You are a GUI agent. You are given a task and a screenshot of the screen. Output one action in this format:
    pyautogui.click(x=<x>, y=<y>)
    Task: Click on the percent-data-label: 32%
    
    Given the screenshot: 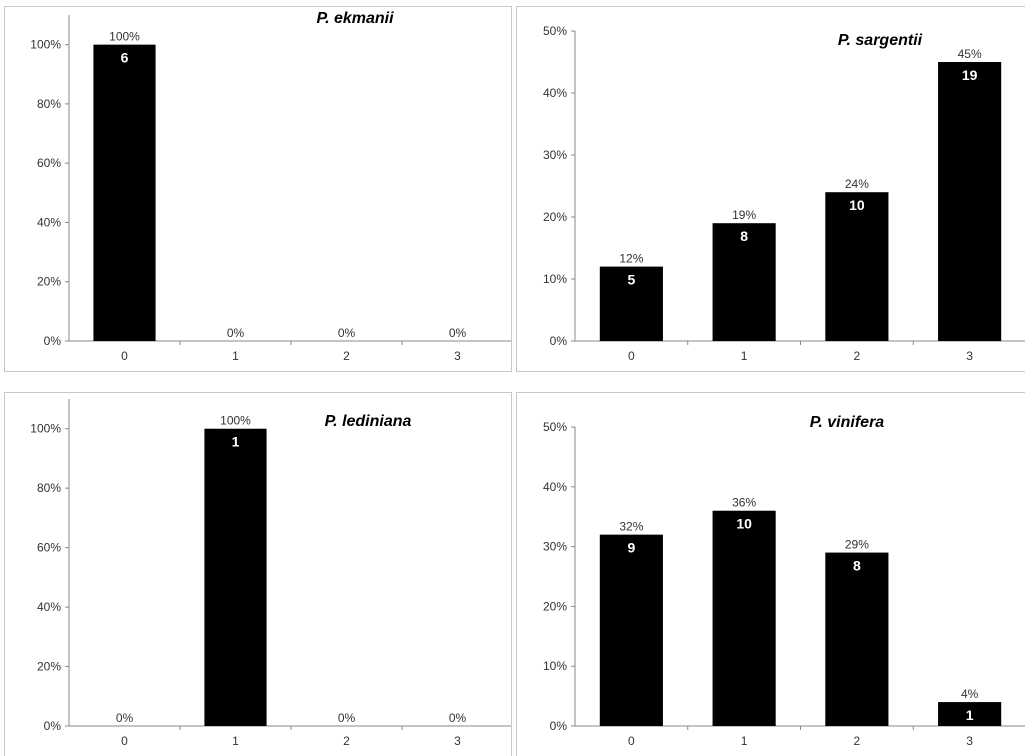 What is the action you would take?
    pyautogui.click(x=631, y=527)
    